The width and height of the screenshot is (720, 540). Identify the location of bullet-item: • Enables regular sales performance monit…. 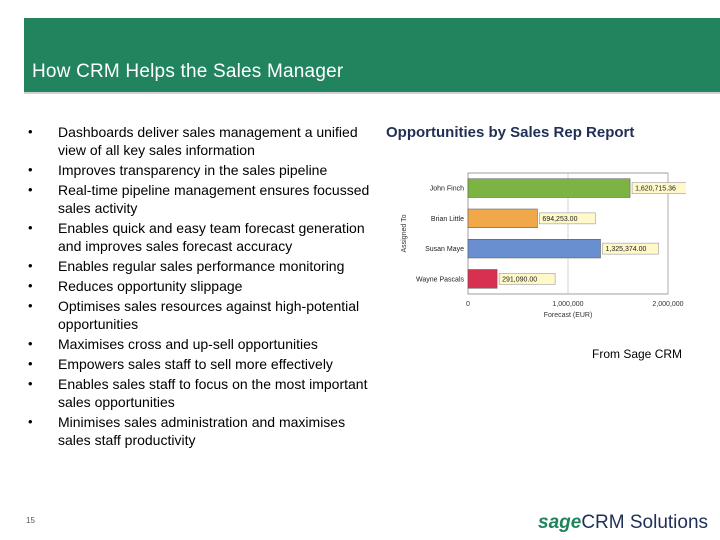
(203, 266).